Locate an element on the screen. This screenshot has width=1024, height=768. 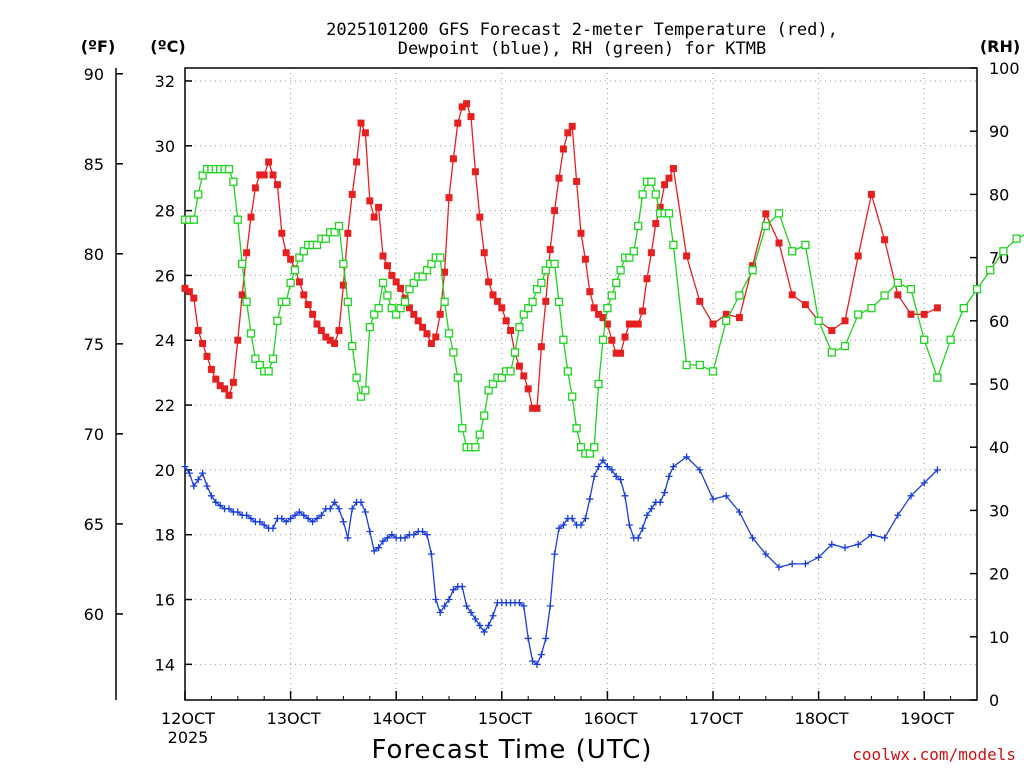
x-tick-label: 14OCT is located at coordinates (399, 718).